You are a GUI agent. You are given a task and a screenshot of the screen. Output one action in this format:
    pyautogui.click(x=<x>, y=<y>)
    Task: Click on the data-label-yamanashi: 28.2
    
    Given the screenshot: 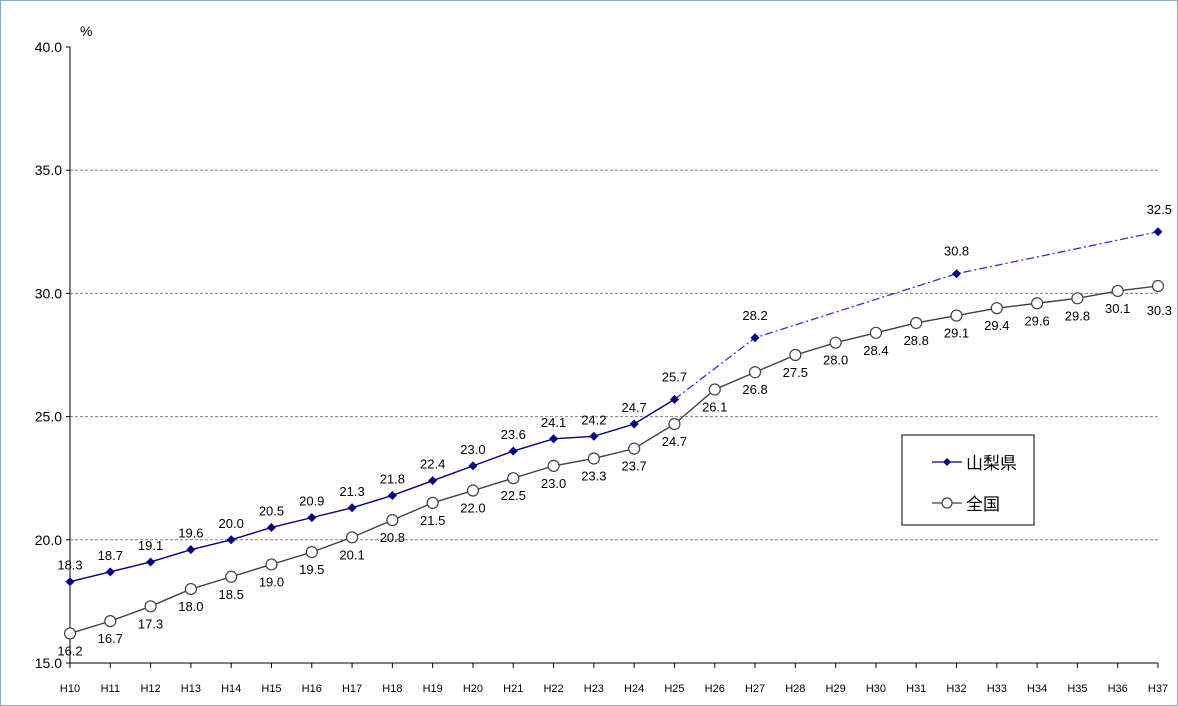 What is the action you would take?
    pyautogui.click(x=754, y=315)
    